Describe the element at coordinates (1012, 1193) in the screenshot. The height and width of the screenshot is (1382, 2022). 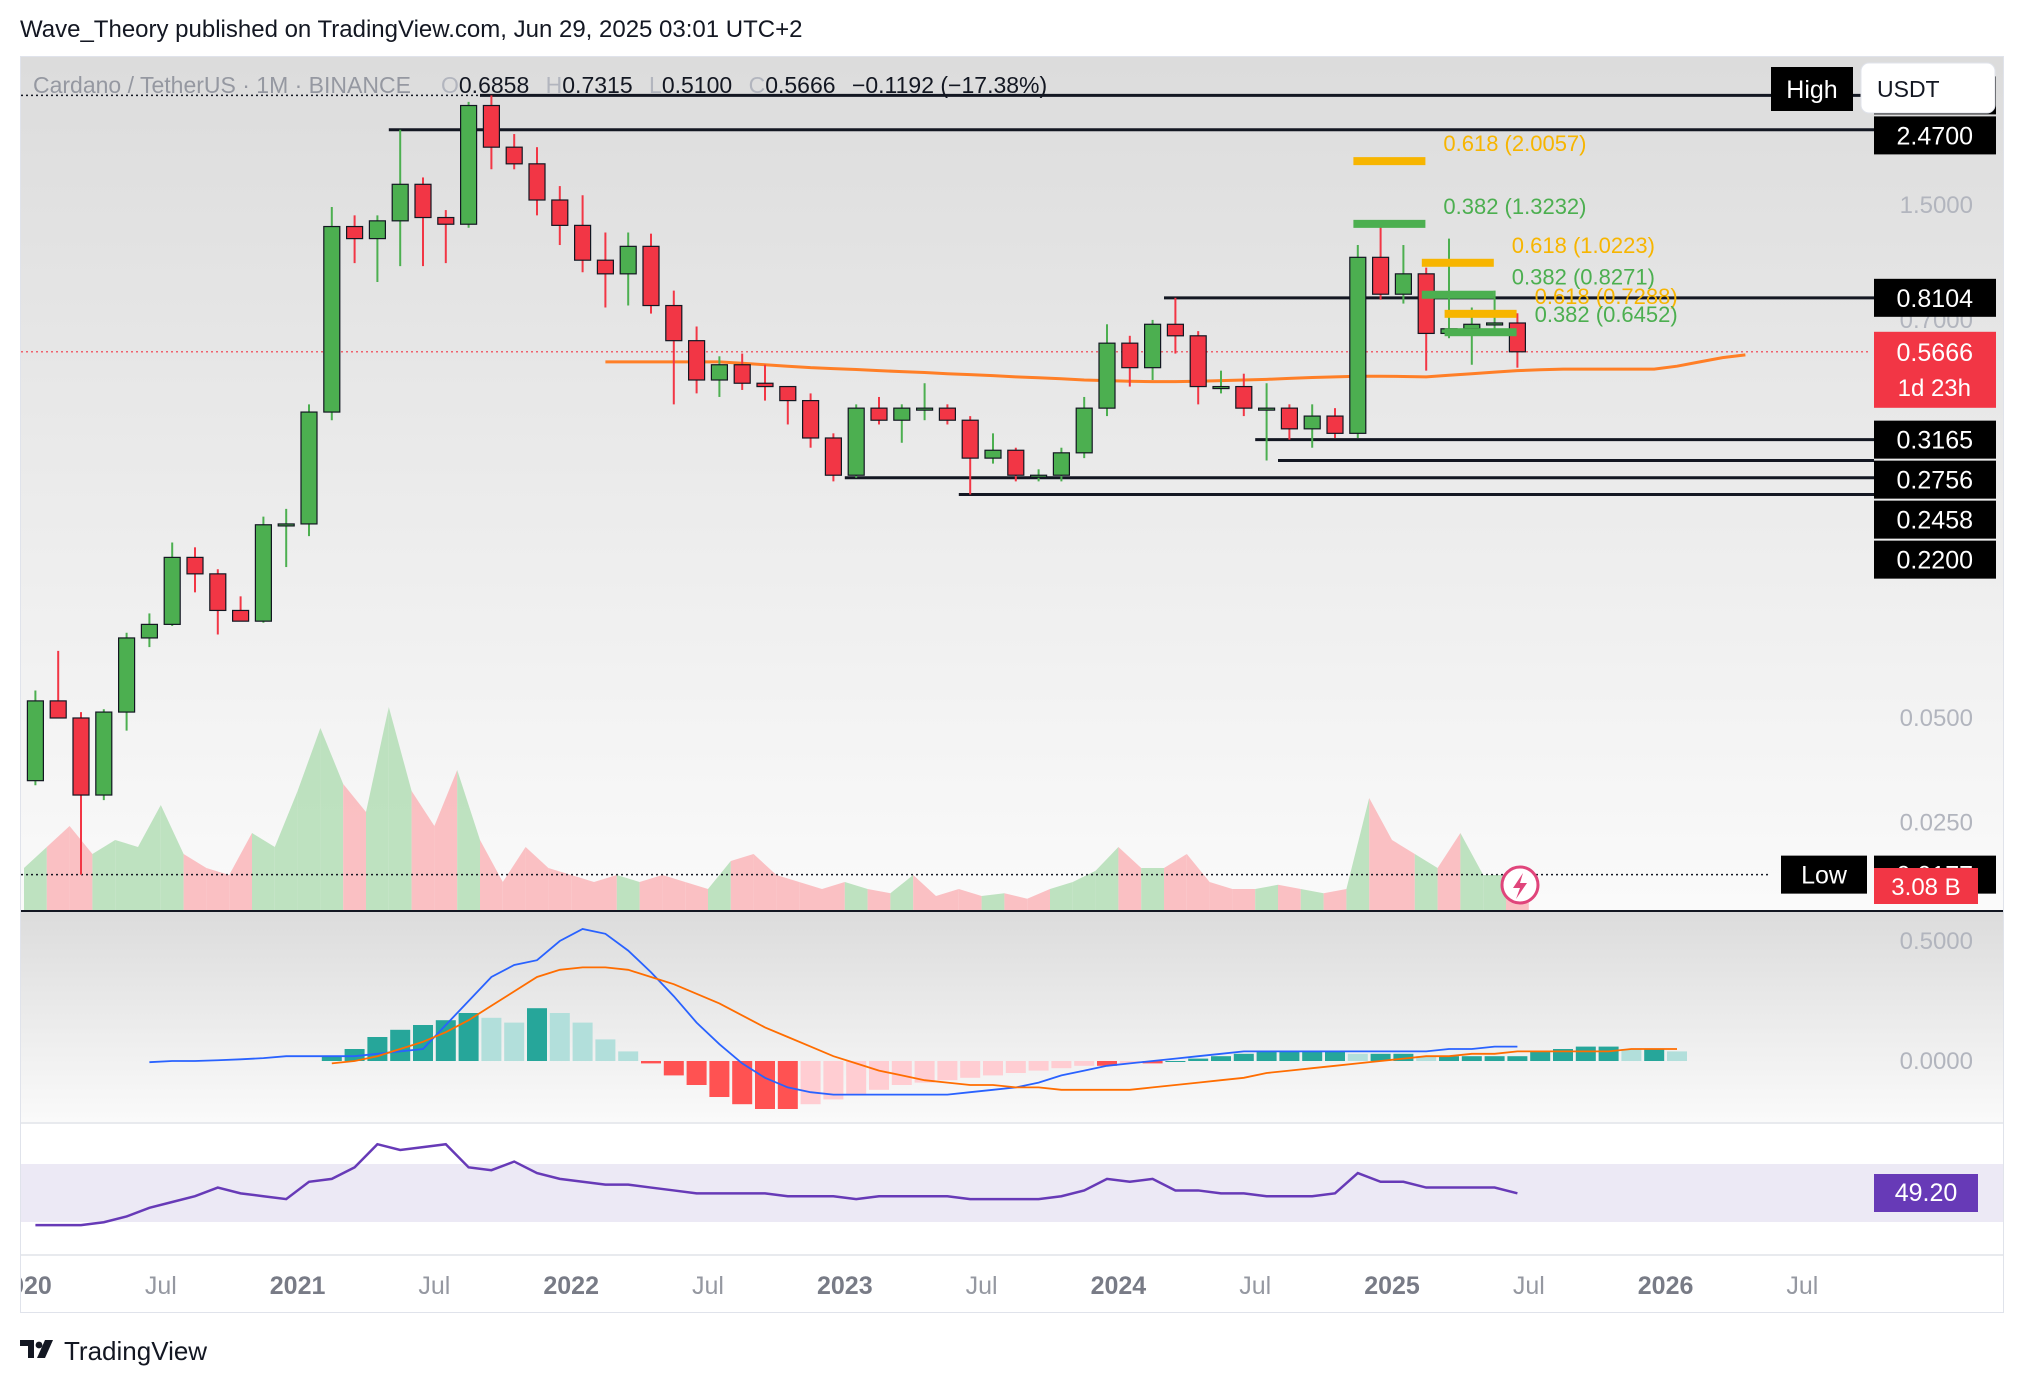
I see `rsi-band` at that location.